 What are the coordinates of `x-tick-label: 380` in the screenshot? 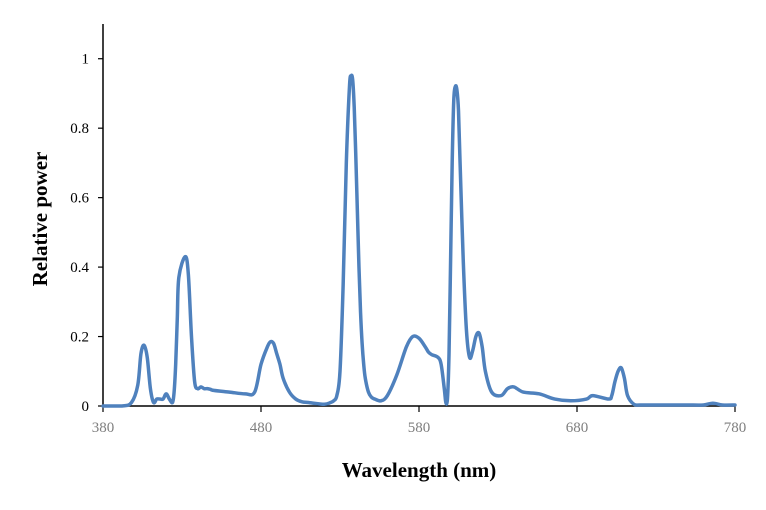 It's located at (103, 428).